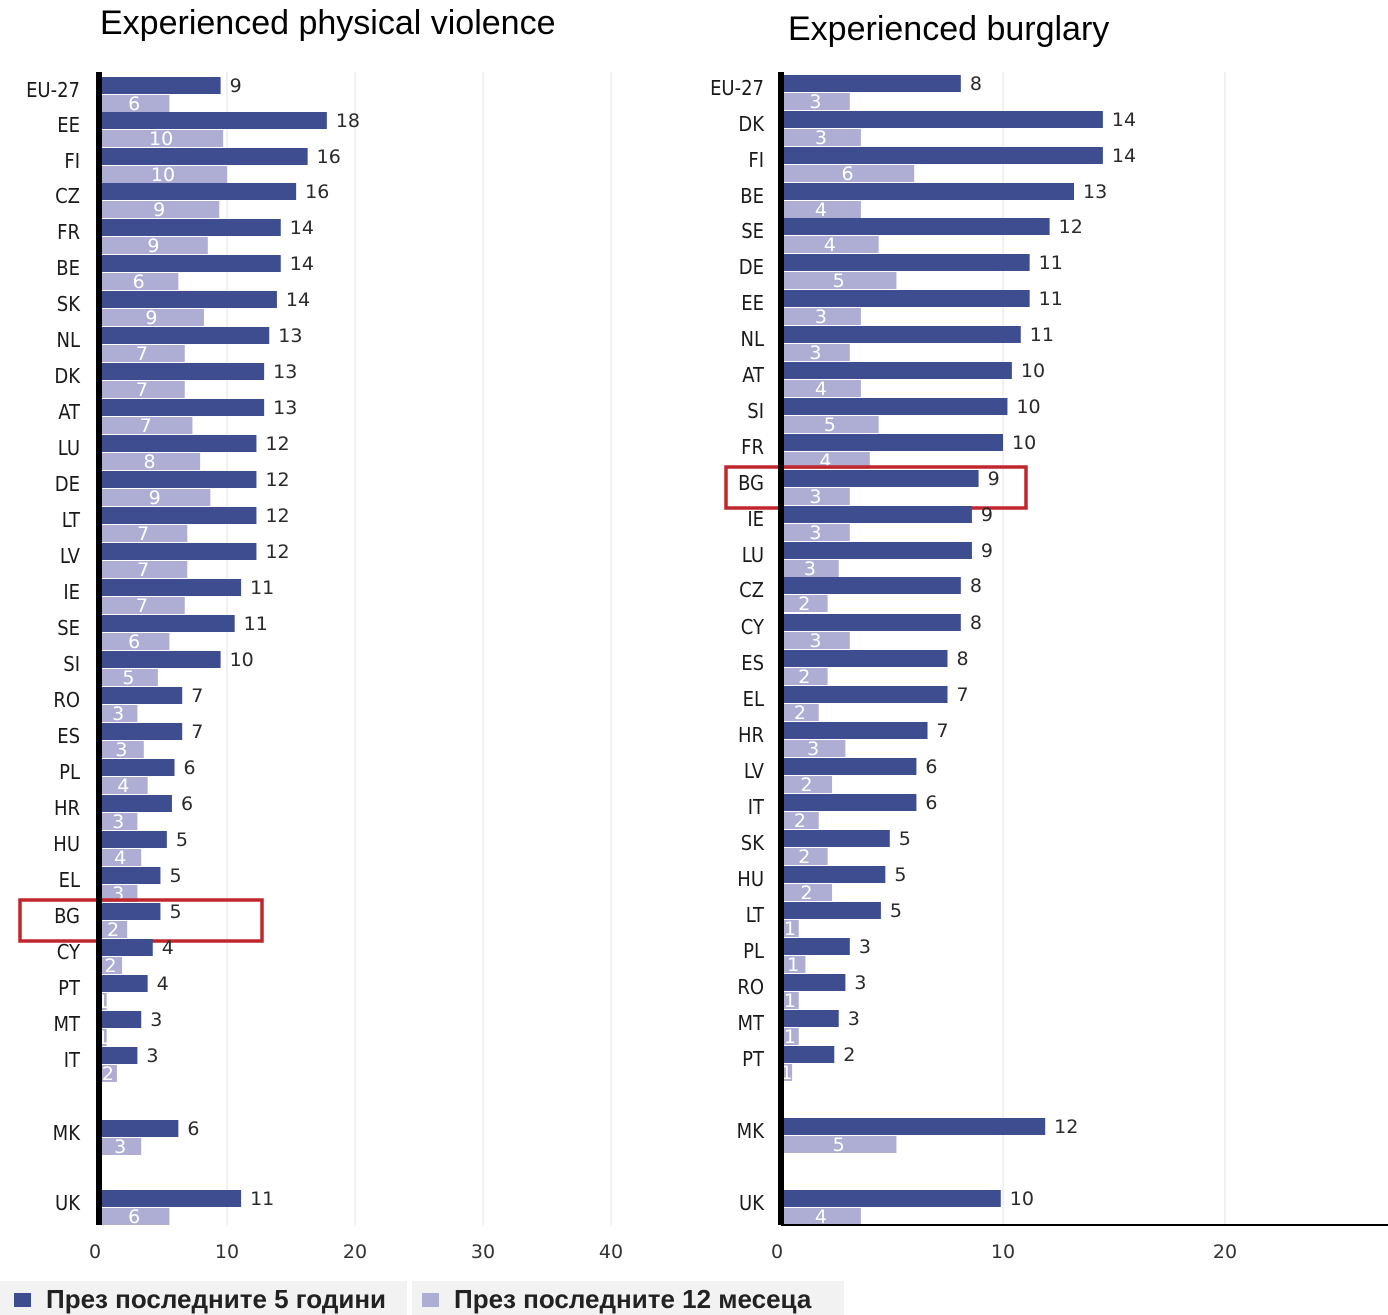 Image resolution: width=1388 pixels, height=1315 pixels. I want to click on category-label: BG, so click(751, 483).